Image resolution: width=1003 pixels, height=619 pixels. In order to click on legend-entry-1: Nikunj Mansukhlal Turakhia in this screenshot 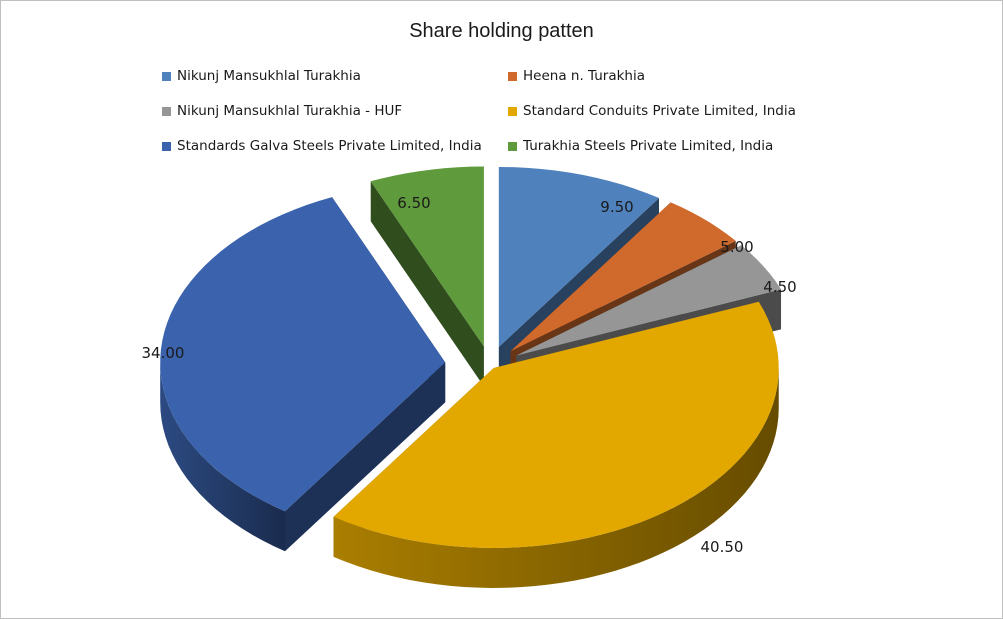, I will do `click(261, 76)`.